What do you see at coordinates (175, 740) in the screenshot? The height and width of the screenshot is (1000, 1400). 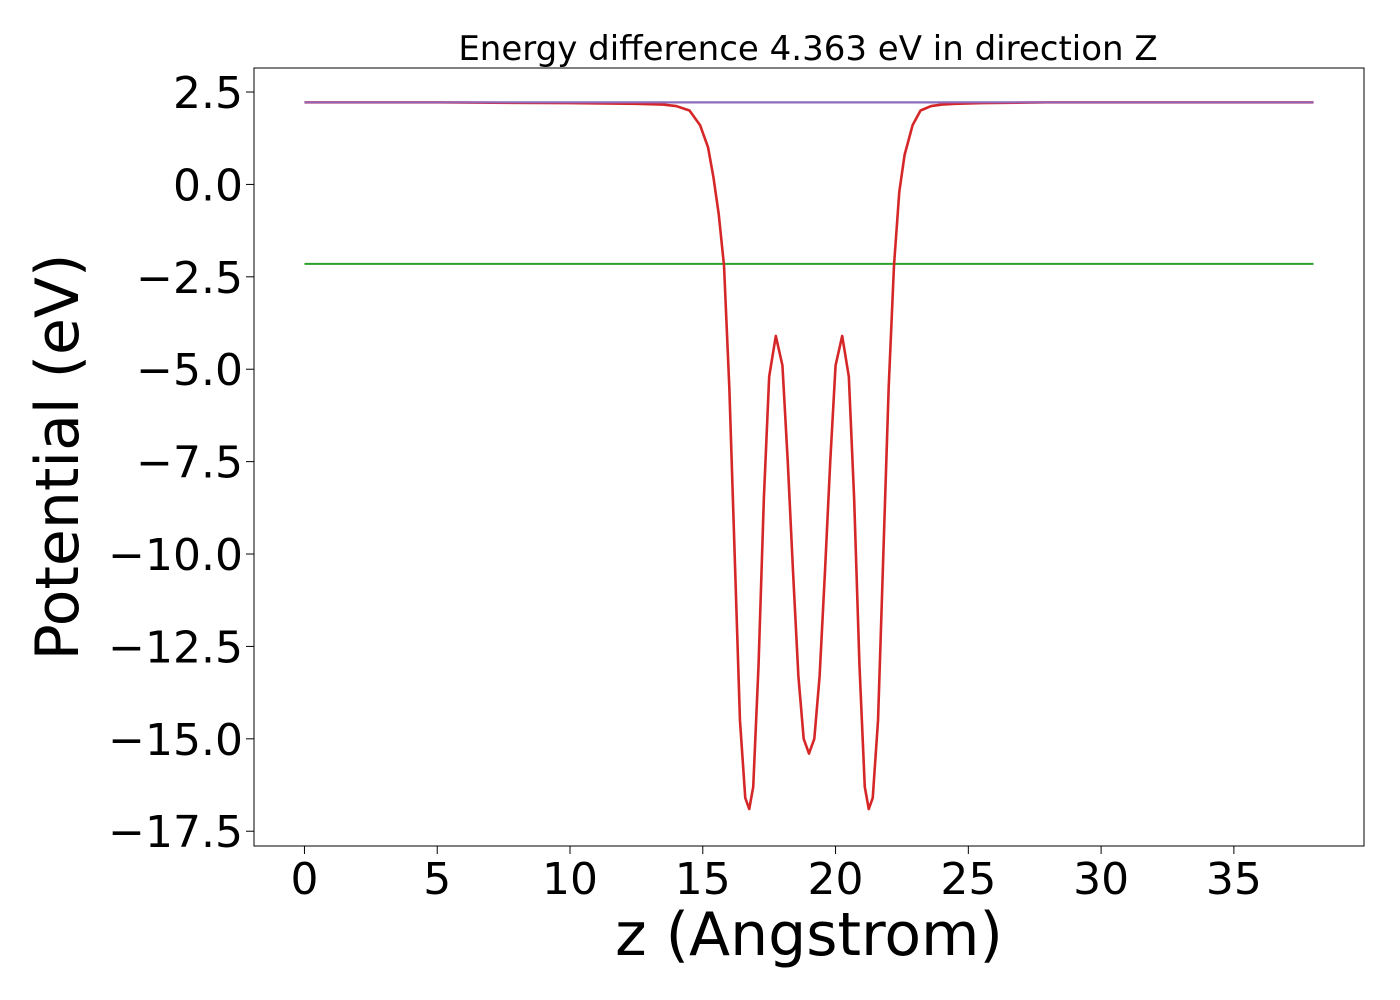 I see `y-tick-label: −15.0` at bounding box center [175, 740].